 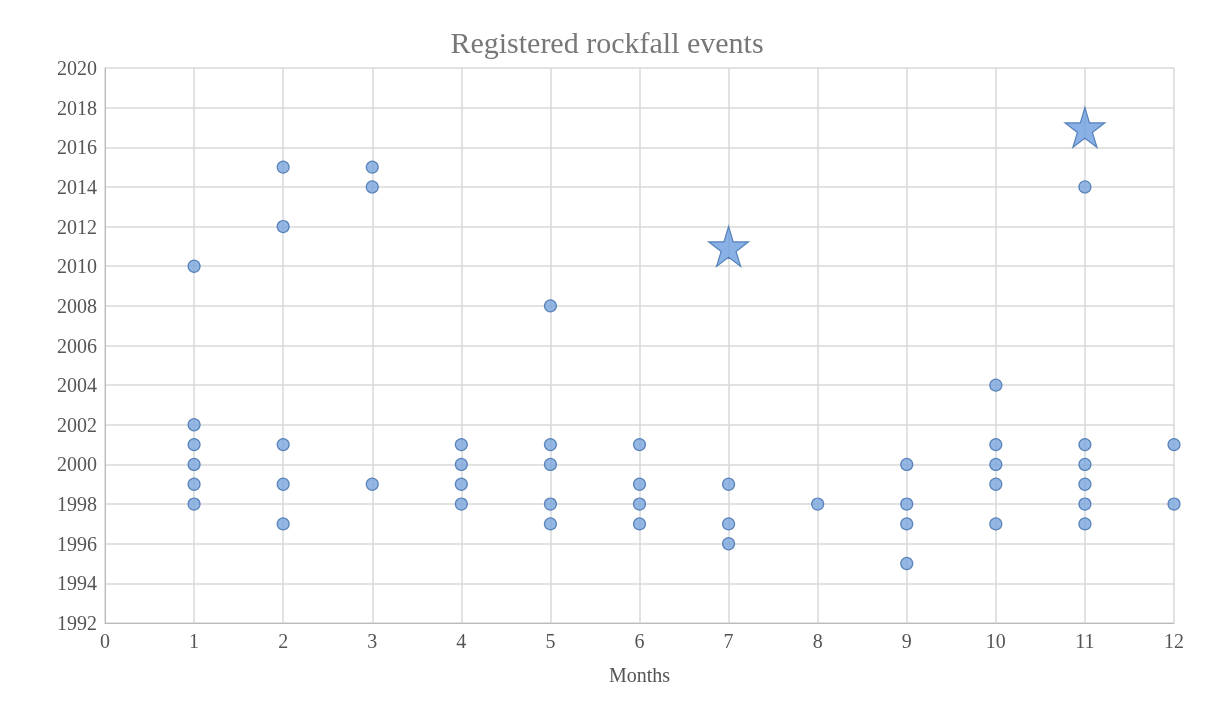 I want to click on x-tick-label: 1, so click(x=194, y=641).